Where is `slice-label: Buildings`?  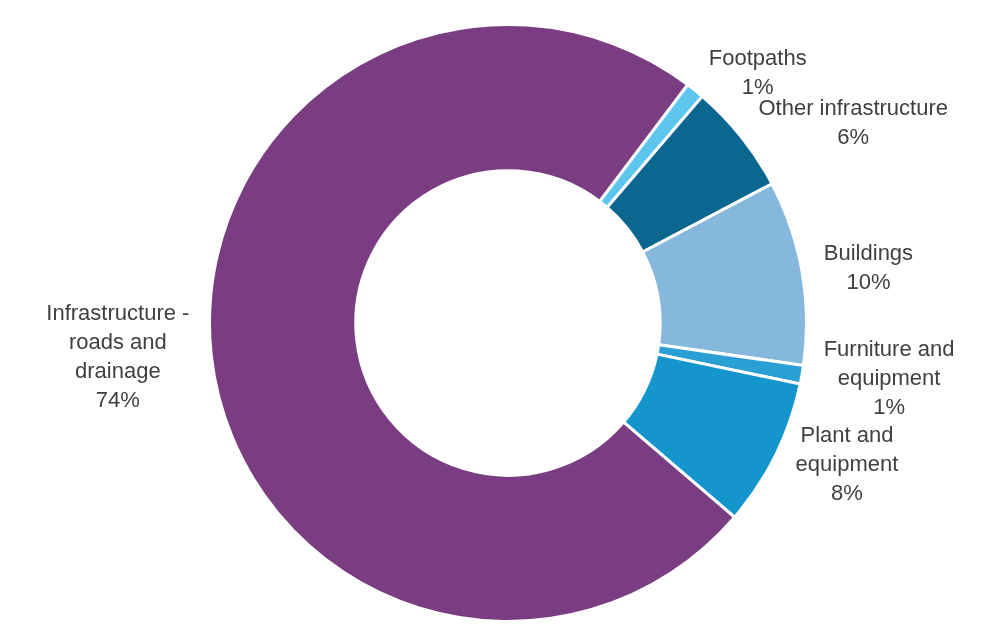
slice-label: Buildings is located at coordinates (868, 253).